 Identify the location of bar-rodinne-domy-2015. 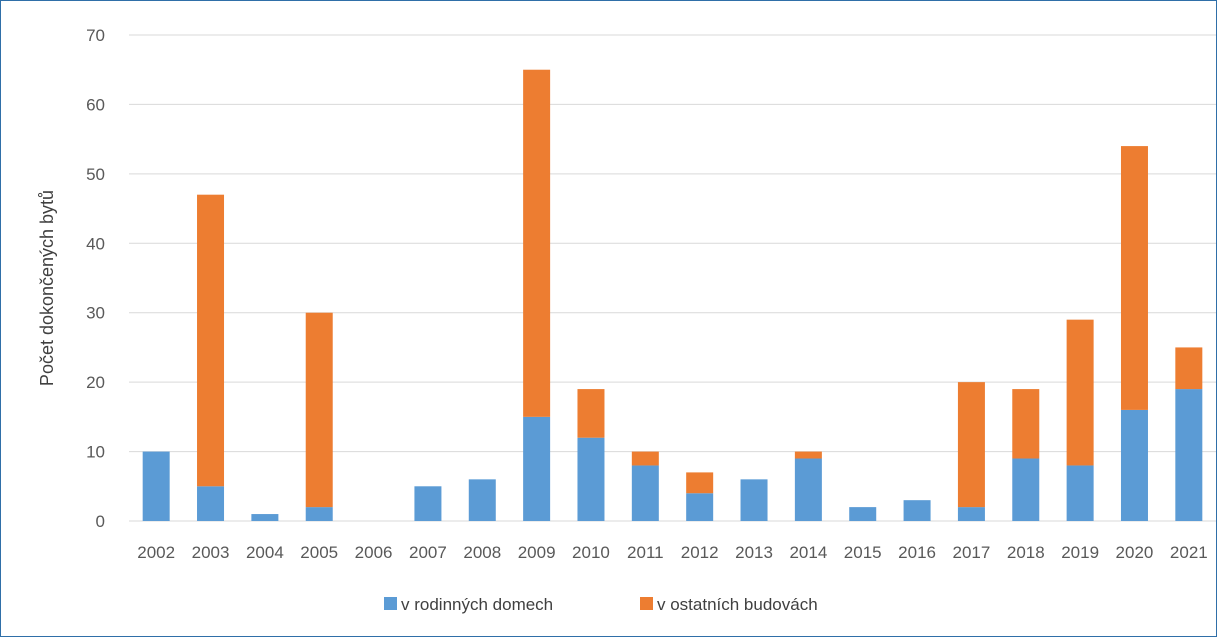
(863, 514).